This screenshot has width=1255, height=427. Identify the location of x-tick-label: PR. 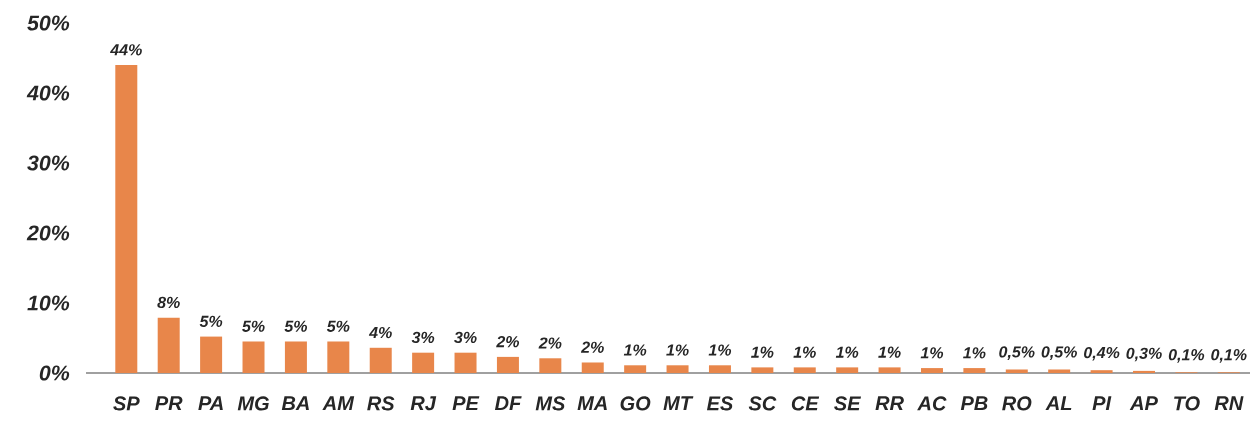
(169, 403).